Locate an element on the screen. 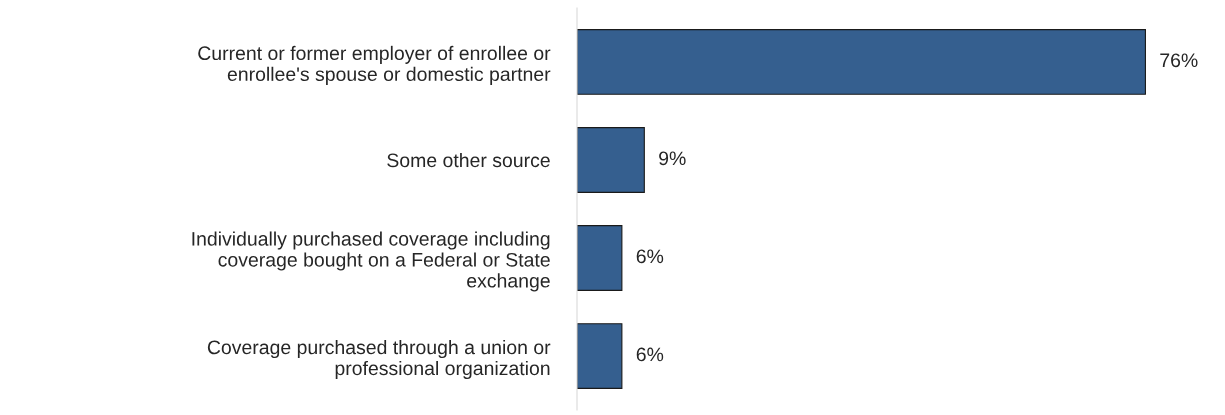  y-tick-label: Current or former employer of enrollee or enrollee's spouse or domestic partner is located at coordinates (374, 65).